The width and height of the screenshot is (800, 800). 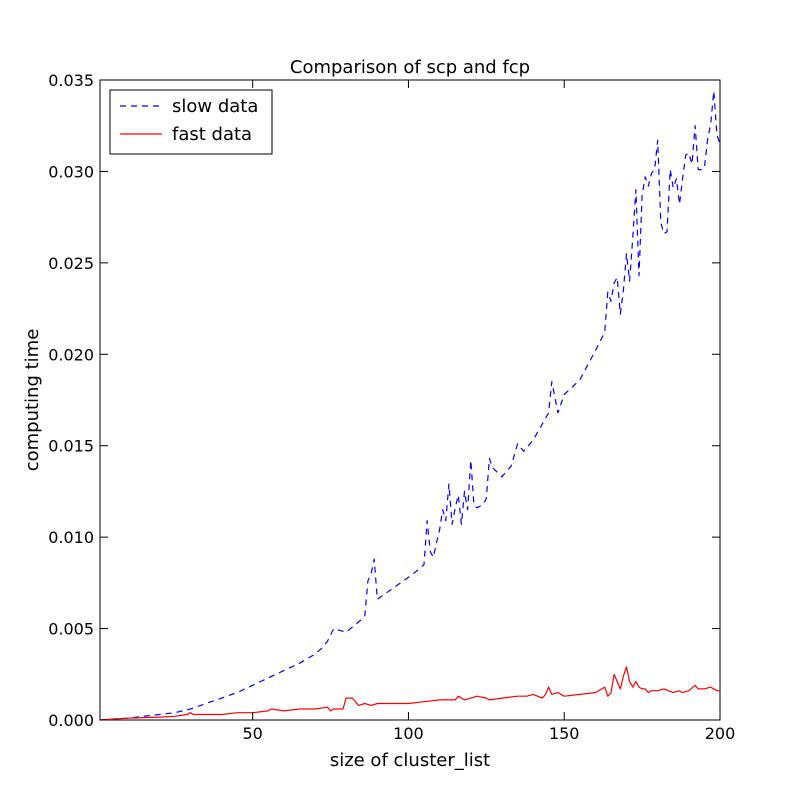 I want to click on legend-box, so click(x=191, y=122).